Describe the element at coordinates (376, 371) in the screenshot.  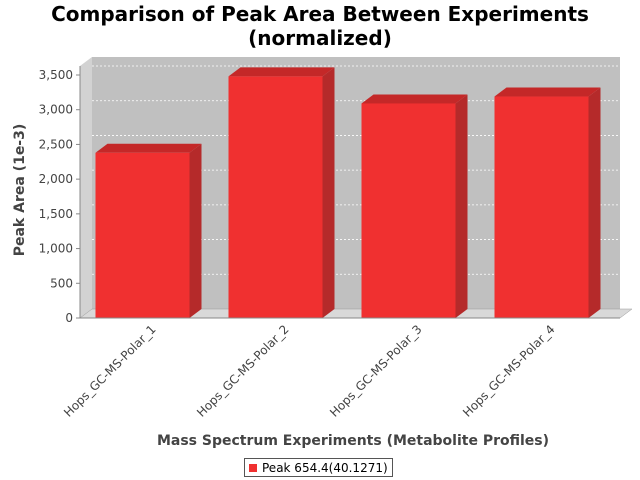
I see `x-tick-label: Hops_GC-MS-Polar_3` at that location.